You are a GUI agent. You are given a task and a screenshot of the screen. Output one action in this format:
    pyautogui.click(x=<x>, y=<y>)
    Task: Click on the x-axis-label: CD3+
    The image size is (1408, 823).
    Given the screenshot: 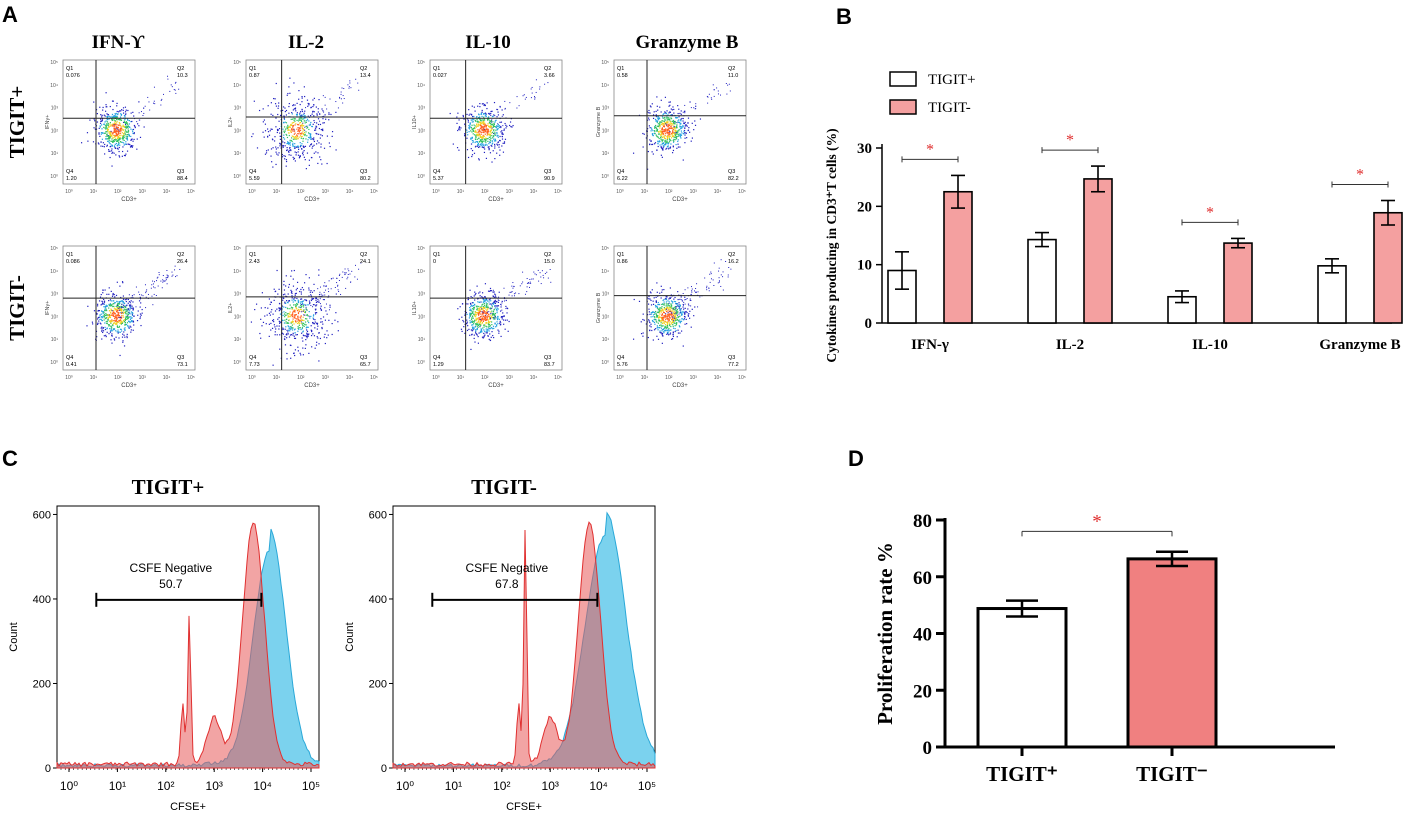 What is the action you would take?
    pyautogui.click(x=496, y=386)
    